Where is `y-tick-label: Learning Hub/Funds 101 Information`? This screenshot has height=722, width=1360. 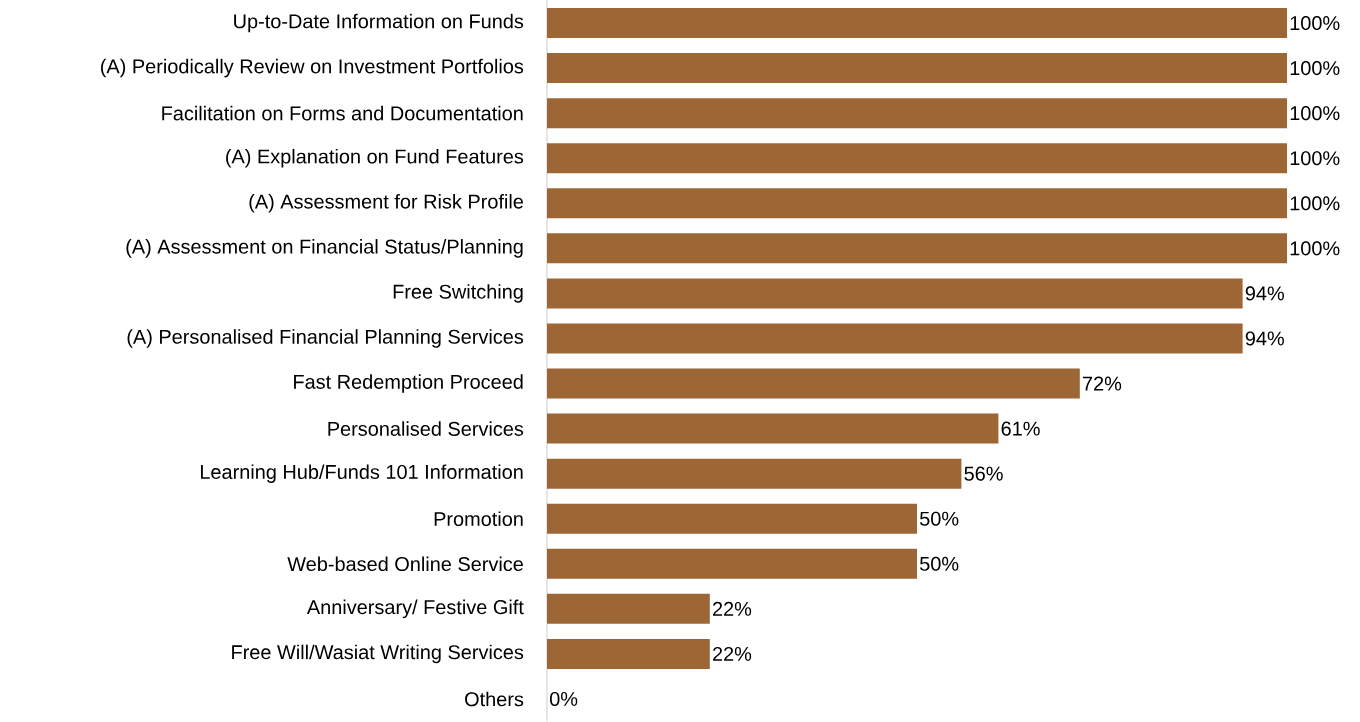
y-tick-label: Learning Hub/Funds 101 Information is located at coordinates (362, 473).